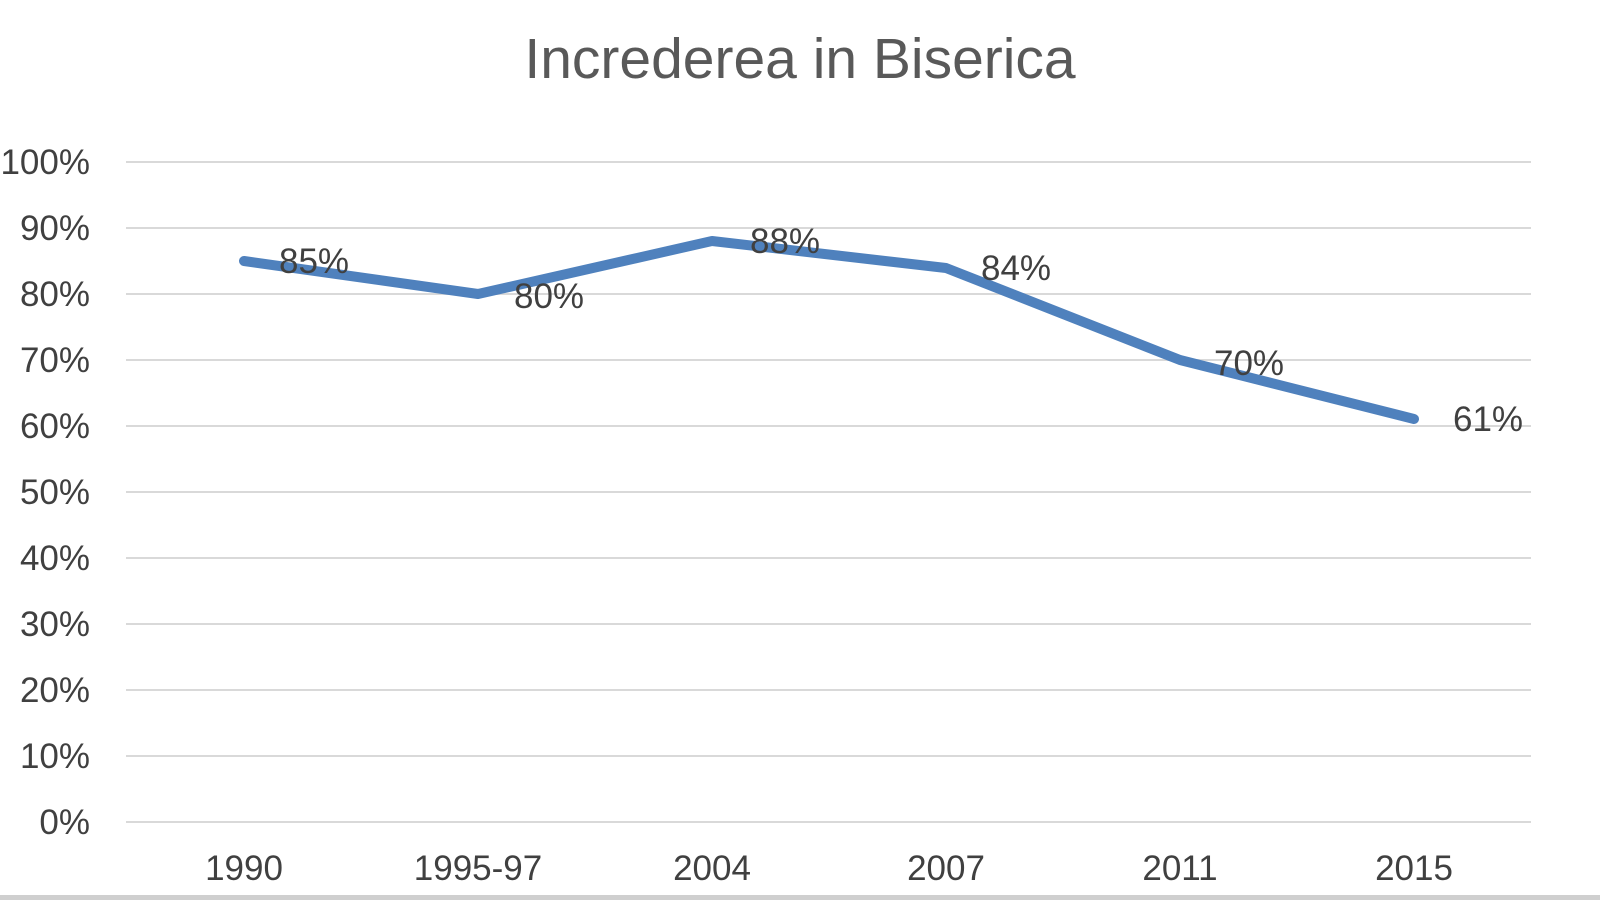  What do you see at coordinates (64, 822) in the screenshot?
I see `svg-text: 0%` at bounding box center [64, 822].